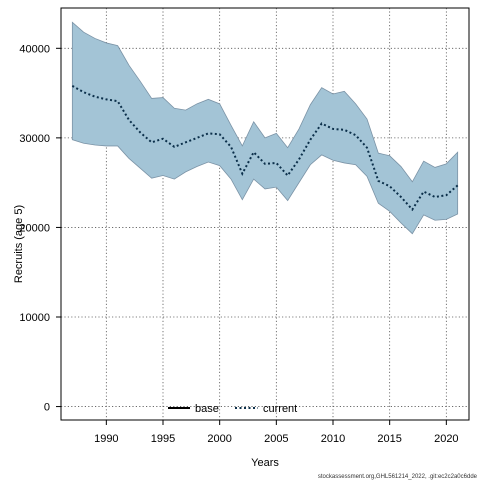  What do you see at coordinates (34, 228) in the screenshot?
I see `y-tick-label: 20000` at bounding box center [34, 228].